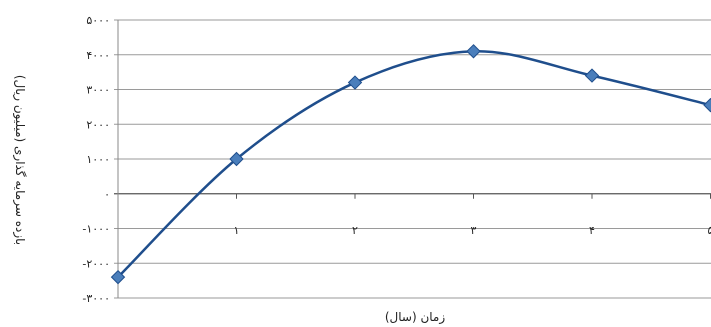 This screenshot has width=711, height=327. What do you see at coordinates (96, 229) in the screenshot?
I see `y-tick-label: -۱۰۰۰` at bounding box center [96, 229].